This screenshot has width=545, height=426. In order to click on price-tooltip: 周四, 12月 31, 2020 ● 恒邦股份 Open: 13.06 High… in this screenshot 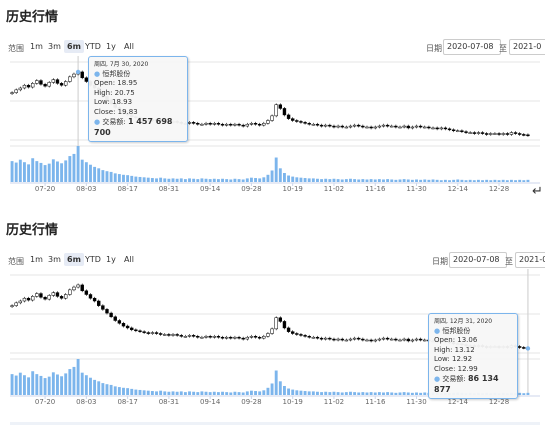, I will do `click(473, 356)`.